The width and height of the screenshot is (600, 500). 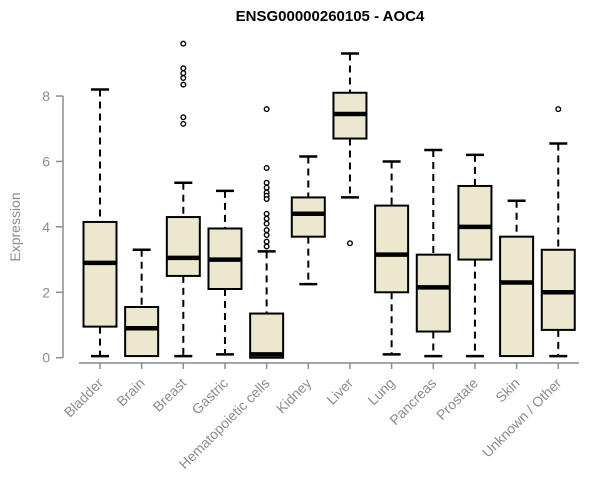 I want to click on x-tick-label: Prostate, so click(x=457, y=399).